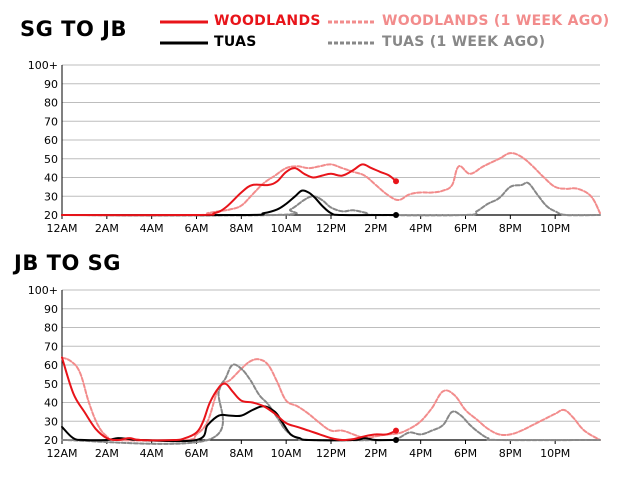 The image size is (640, 480). What do you see at coordinates (235, 42) in the screenshot?
I see `legend-label-tuas: TUAS` at bounding box center [235, 42].